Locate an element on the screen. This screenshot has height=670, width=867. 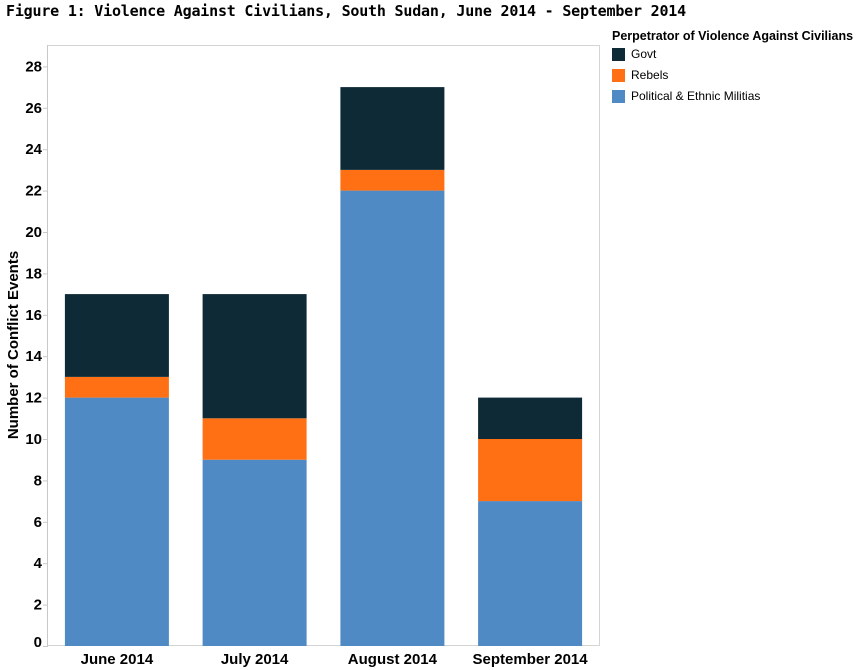
y-tick-label: 12 is located at coordinates (33, 398).